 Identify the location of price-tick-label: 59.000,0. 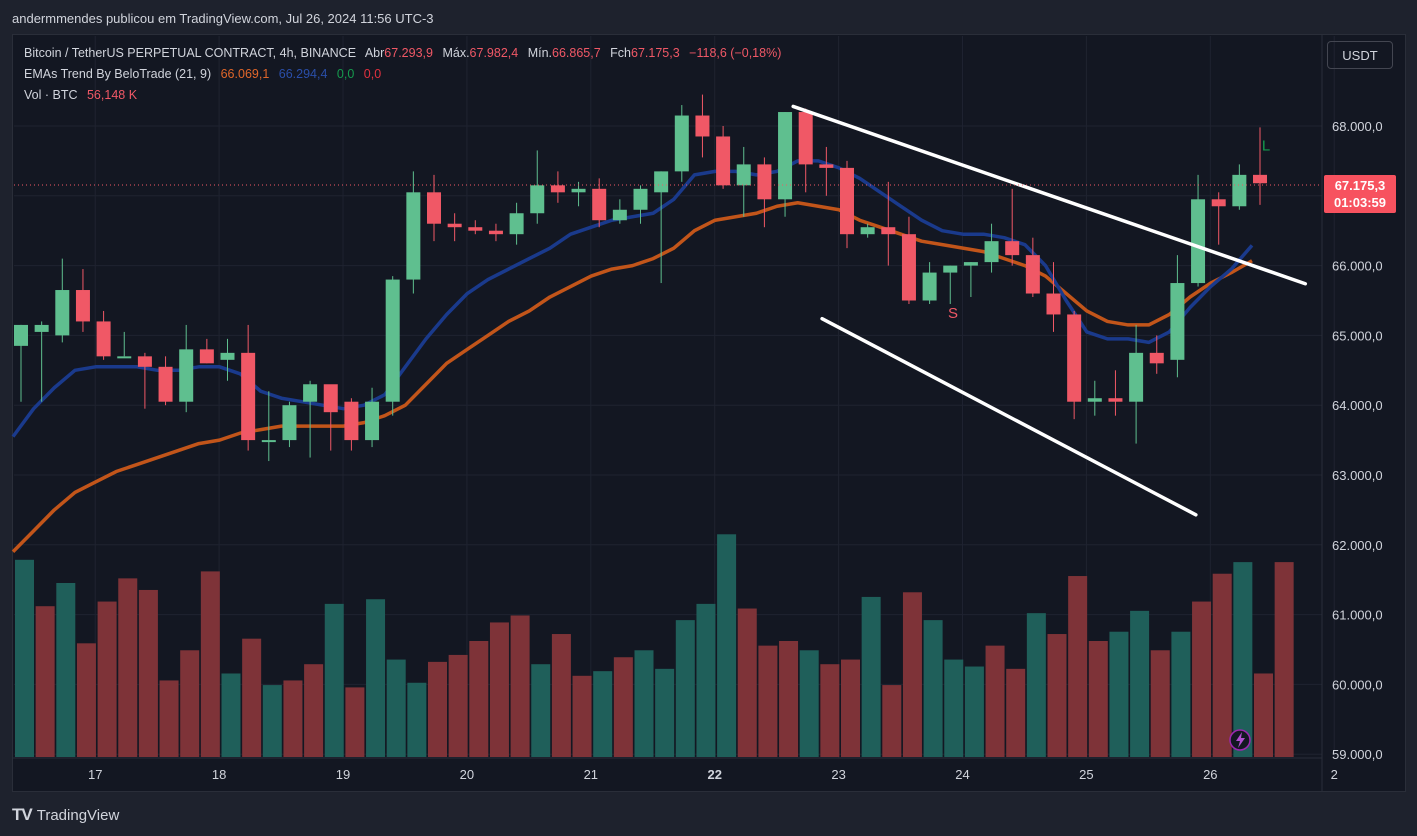
(1357, 754).